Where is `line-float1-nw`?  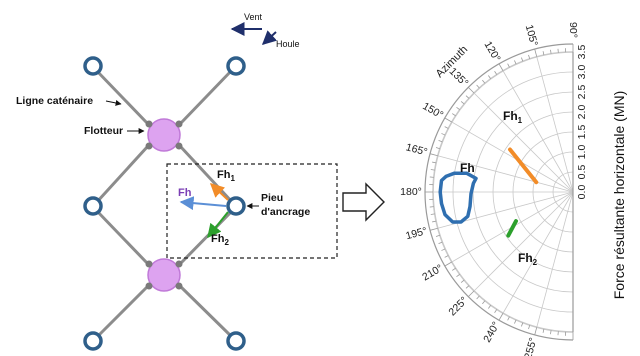 line-float1-nw is located at coordinates (121, 96).